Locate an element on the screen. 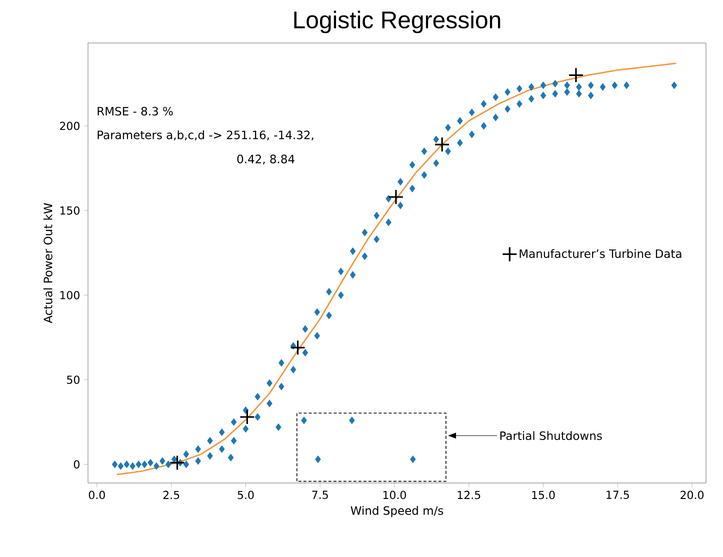 The image size is (723, 557). y-axis-title: Actual Power Out kW is located at coordinates (47, 263).